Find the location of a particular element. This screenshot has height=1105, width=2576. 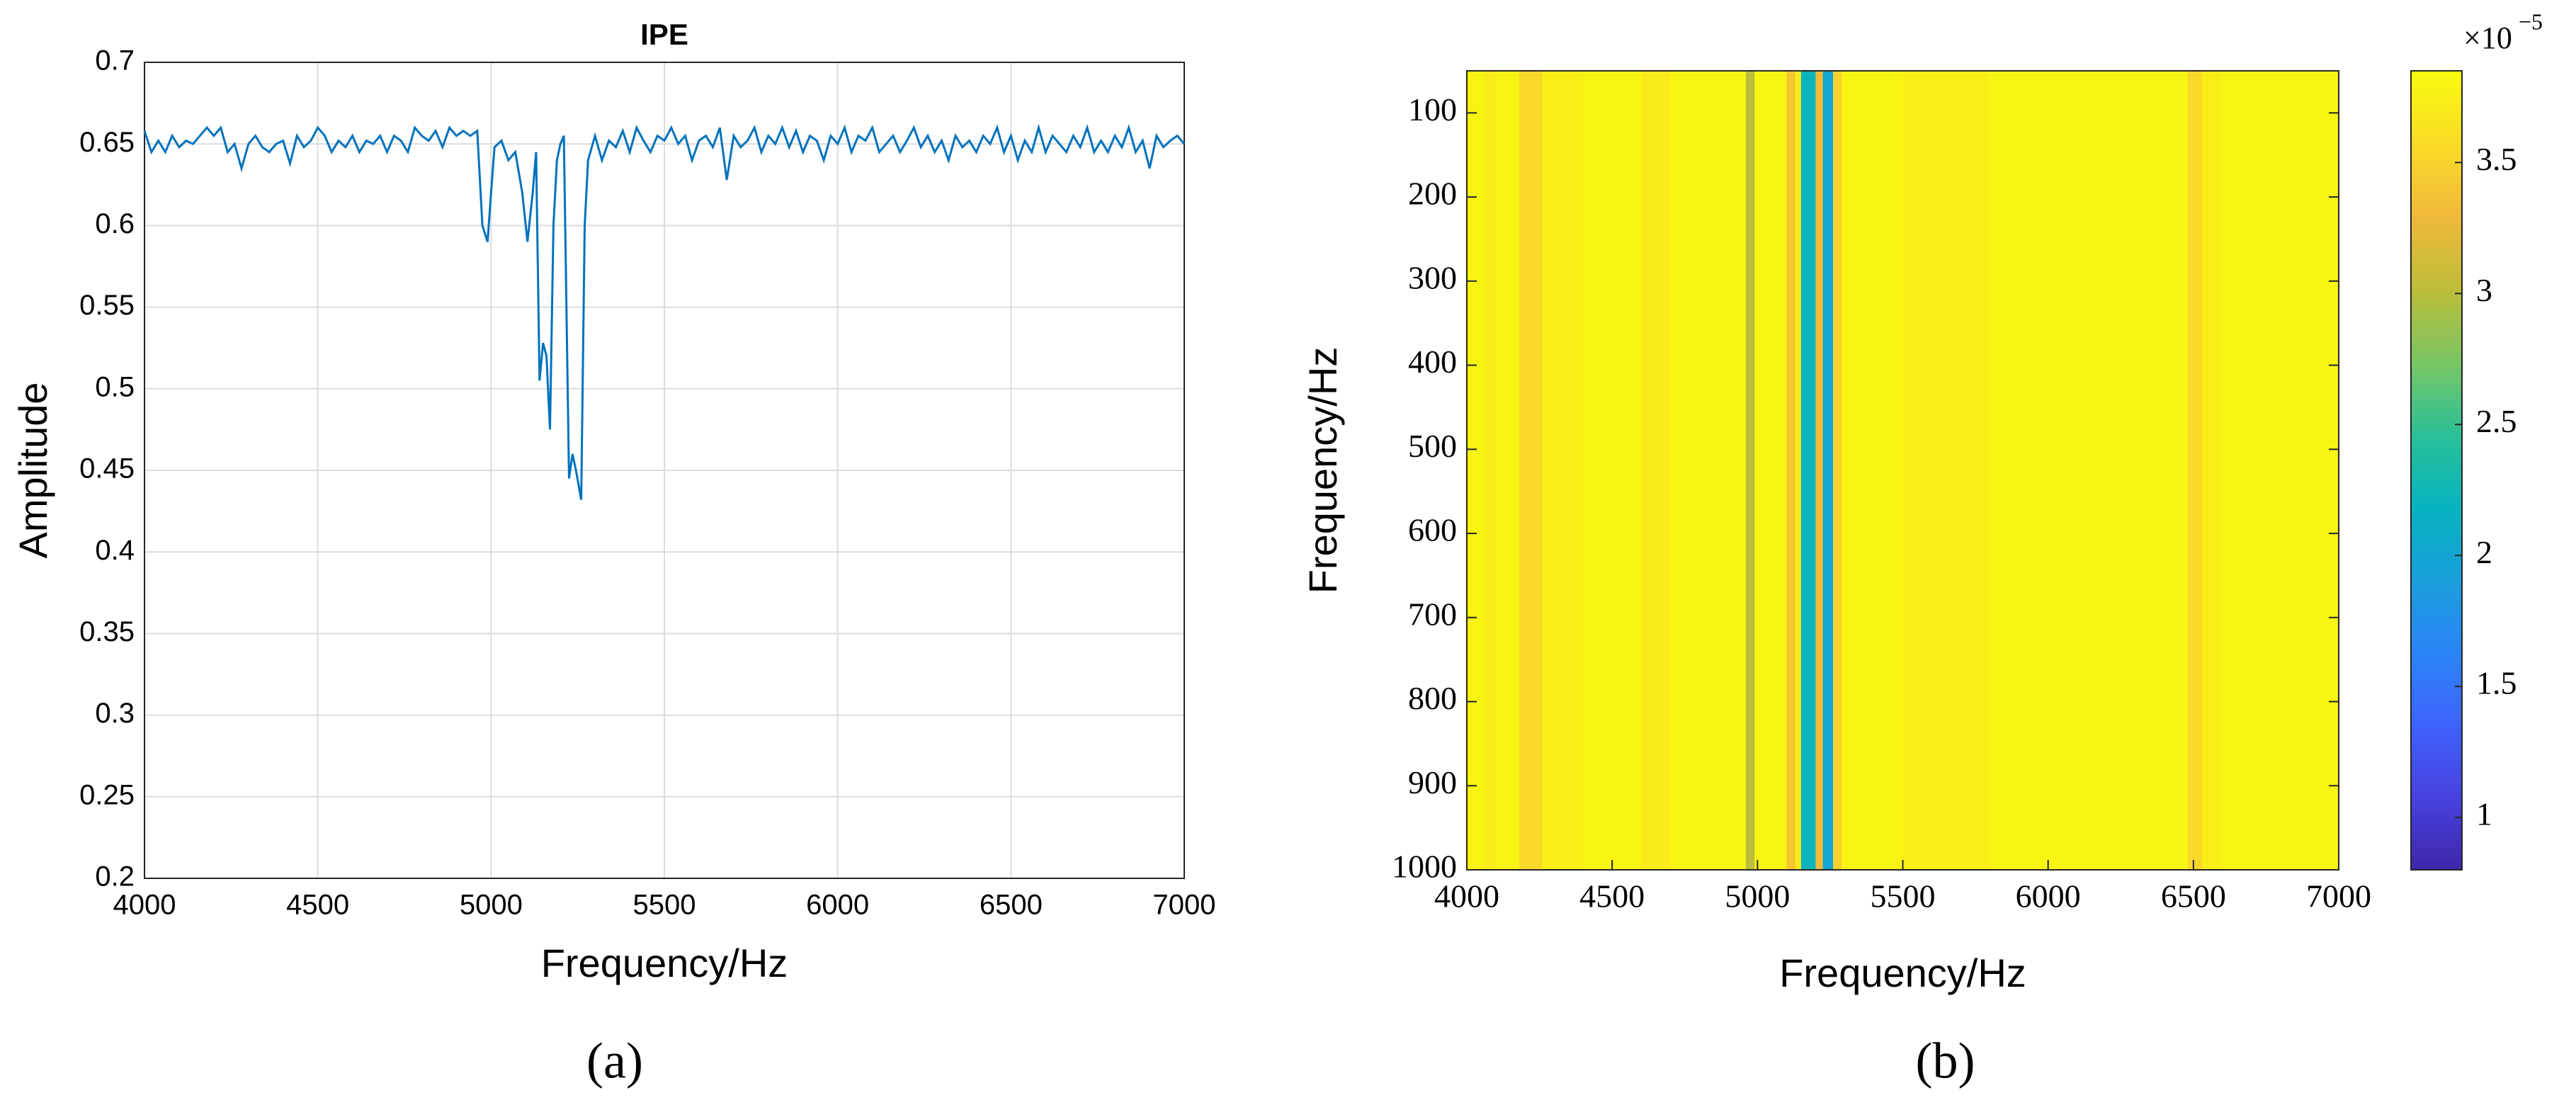

caption: (b) is located at coordinates (1945, 1061).